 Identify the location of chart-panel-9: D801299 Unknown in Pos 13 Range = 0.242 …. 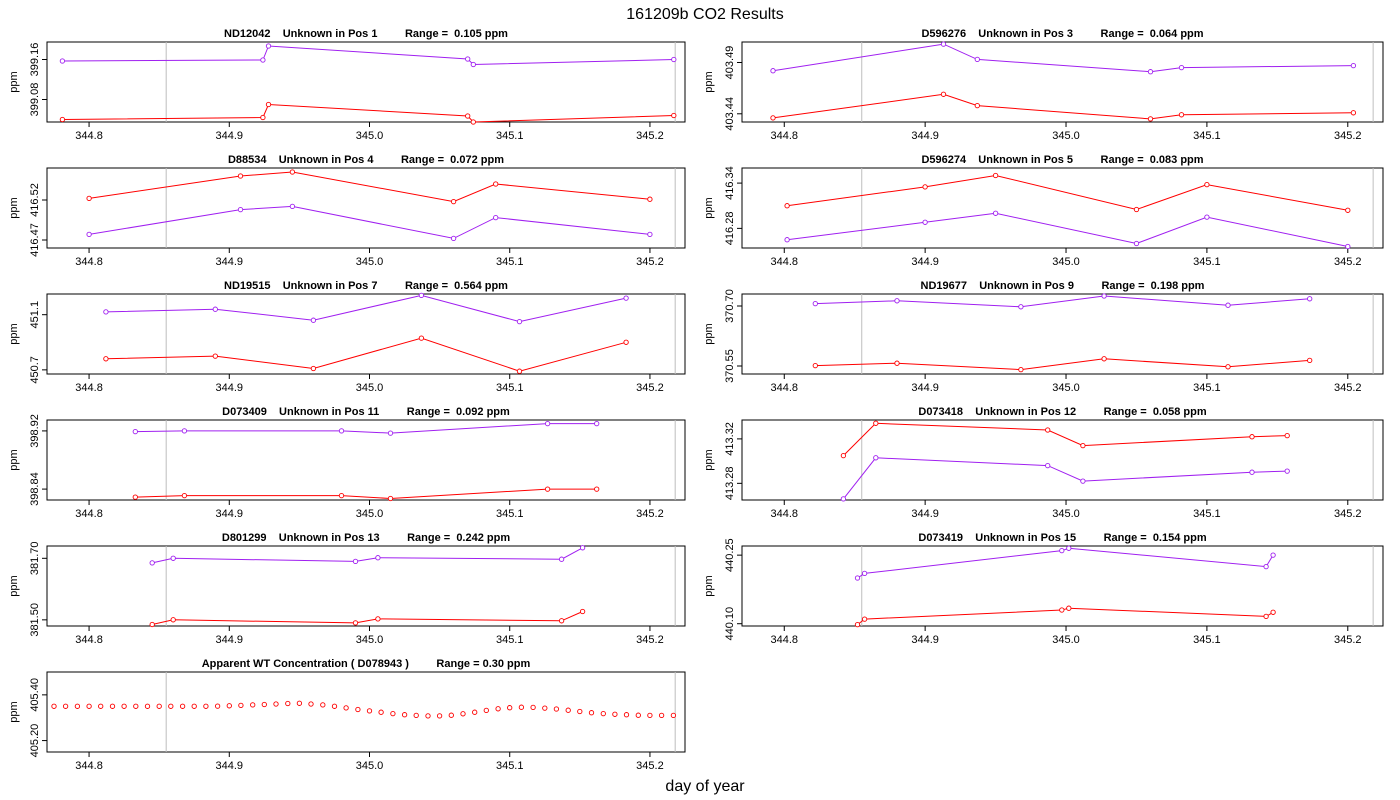
(347, 589).